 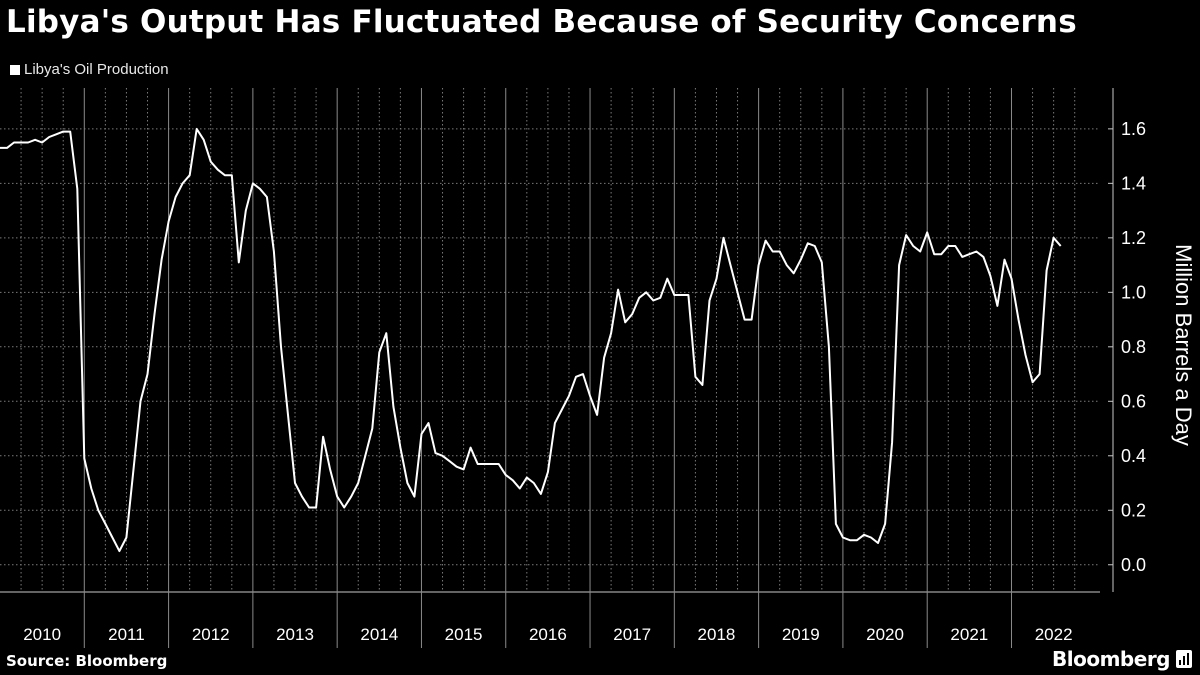 I want to click on x-tick-label: 2018, so click(x=717, y=634).